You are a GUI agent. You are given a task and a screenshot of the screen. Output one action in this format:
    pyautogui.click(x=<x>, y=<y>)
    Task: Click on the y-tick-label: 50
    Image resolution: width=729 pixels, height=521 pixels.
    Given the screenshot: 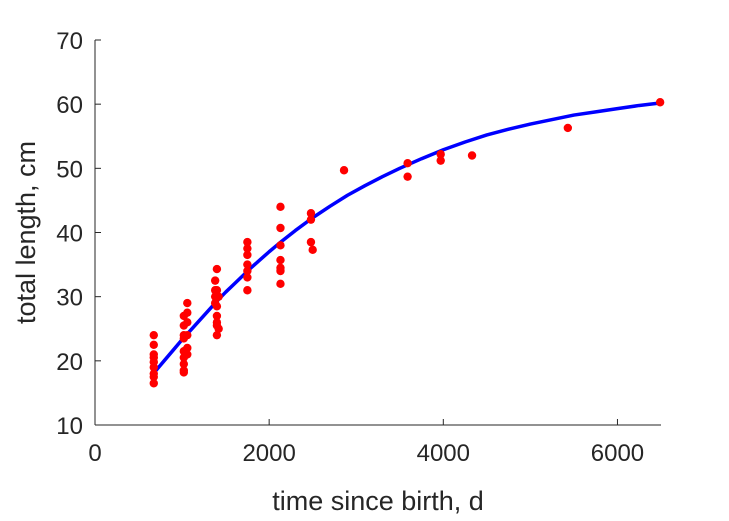 What is the action you would take?
    pyautogui.click(x=69, y=169)
    